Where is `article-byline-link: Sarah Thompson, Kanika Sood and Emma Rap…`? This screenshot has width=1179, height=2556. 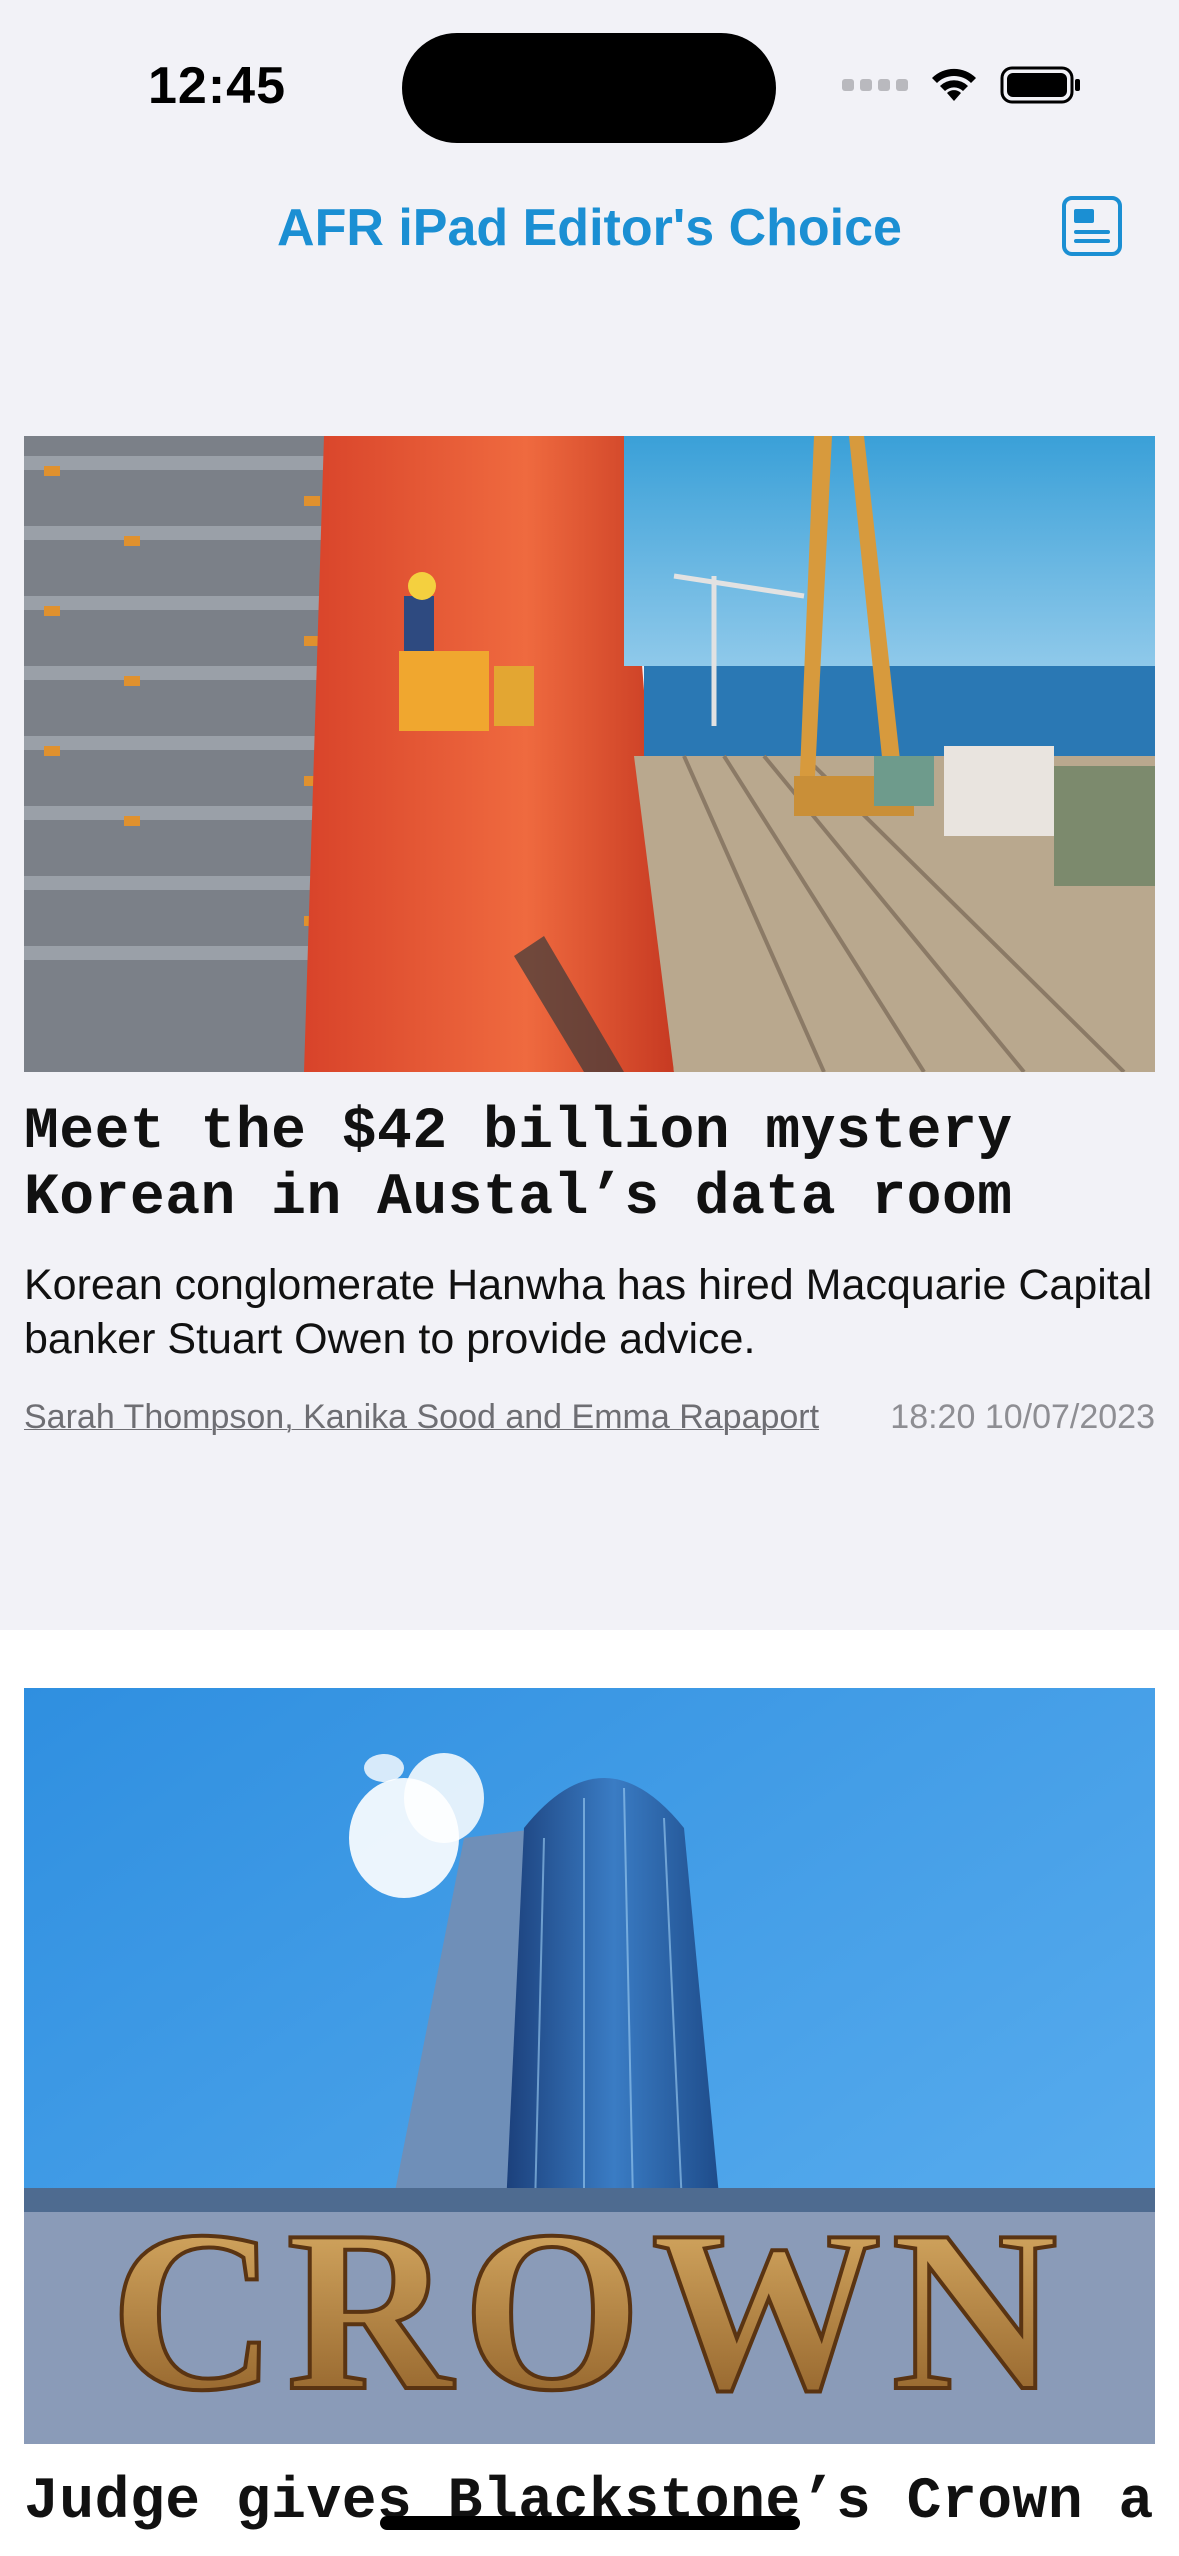 article-byline-link: Sarah Thompson, Kanika Sood and Emma Rap… is located at coordinates (422, 1417).